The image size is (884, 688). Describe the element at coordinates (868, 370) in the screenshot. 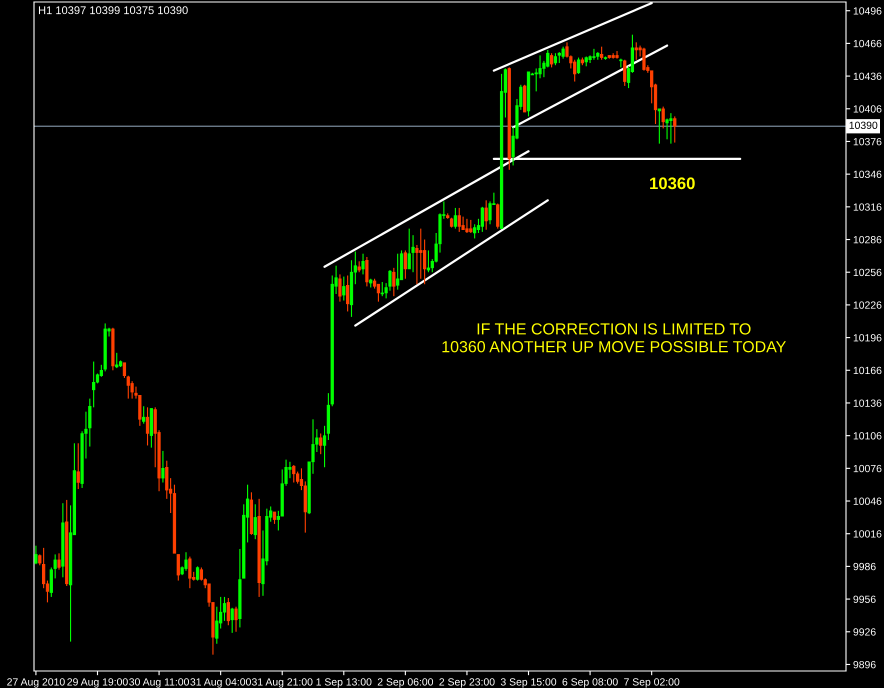

I see `y-tick-label: 10166` at that location.